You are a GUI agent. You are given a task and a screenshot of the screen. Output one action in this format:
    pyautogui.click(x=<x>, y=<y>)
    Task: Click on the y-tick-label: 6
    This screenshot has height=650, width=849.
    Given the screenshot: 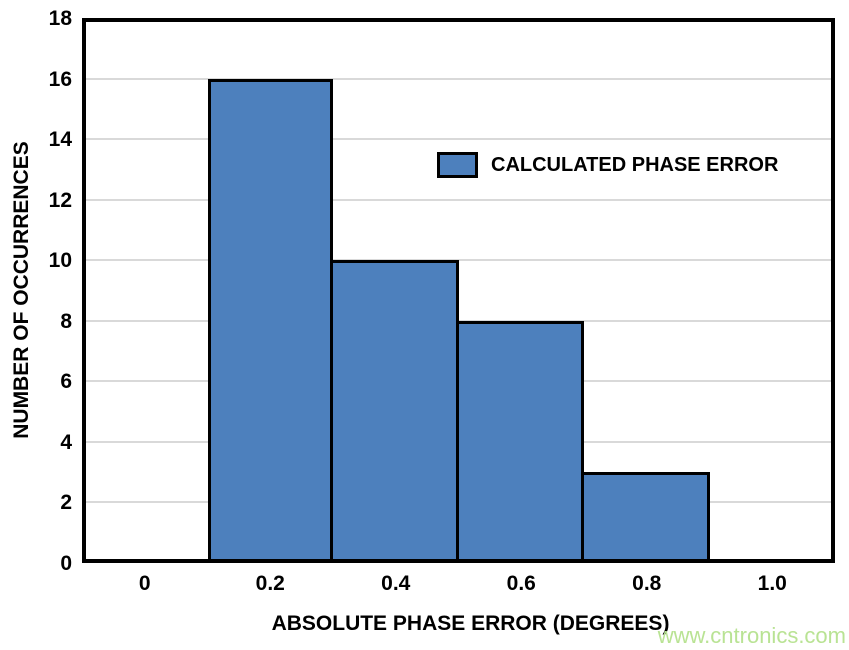 What is the action you would take?
    pyautogui.click(x=66, y=382)
    